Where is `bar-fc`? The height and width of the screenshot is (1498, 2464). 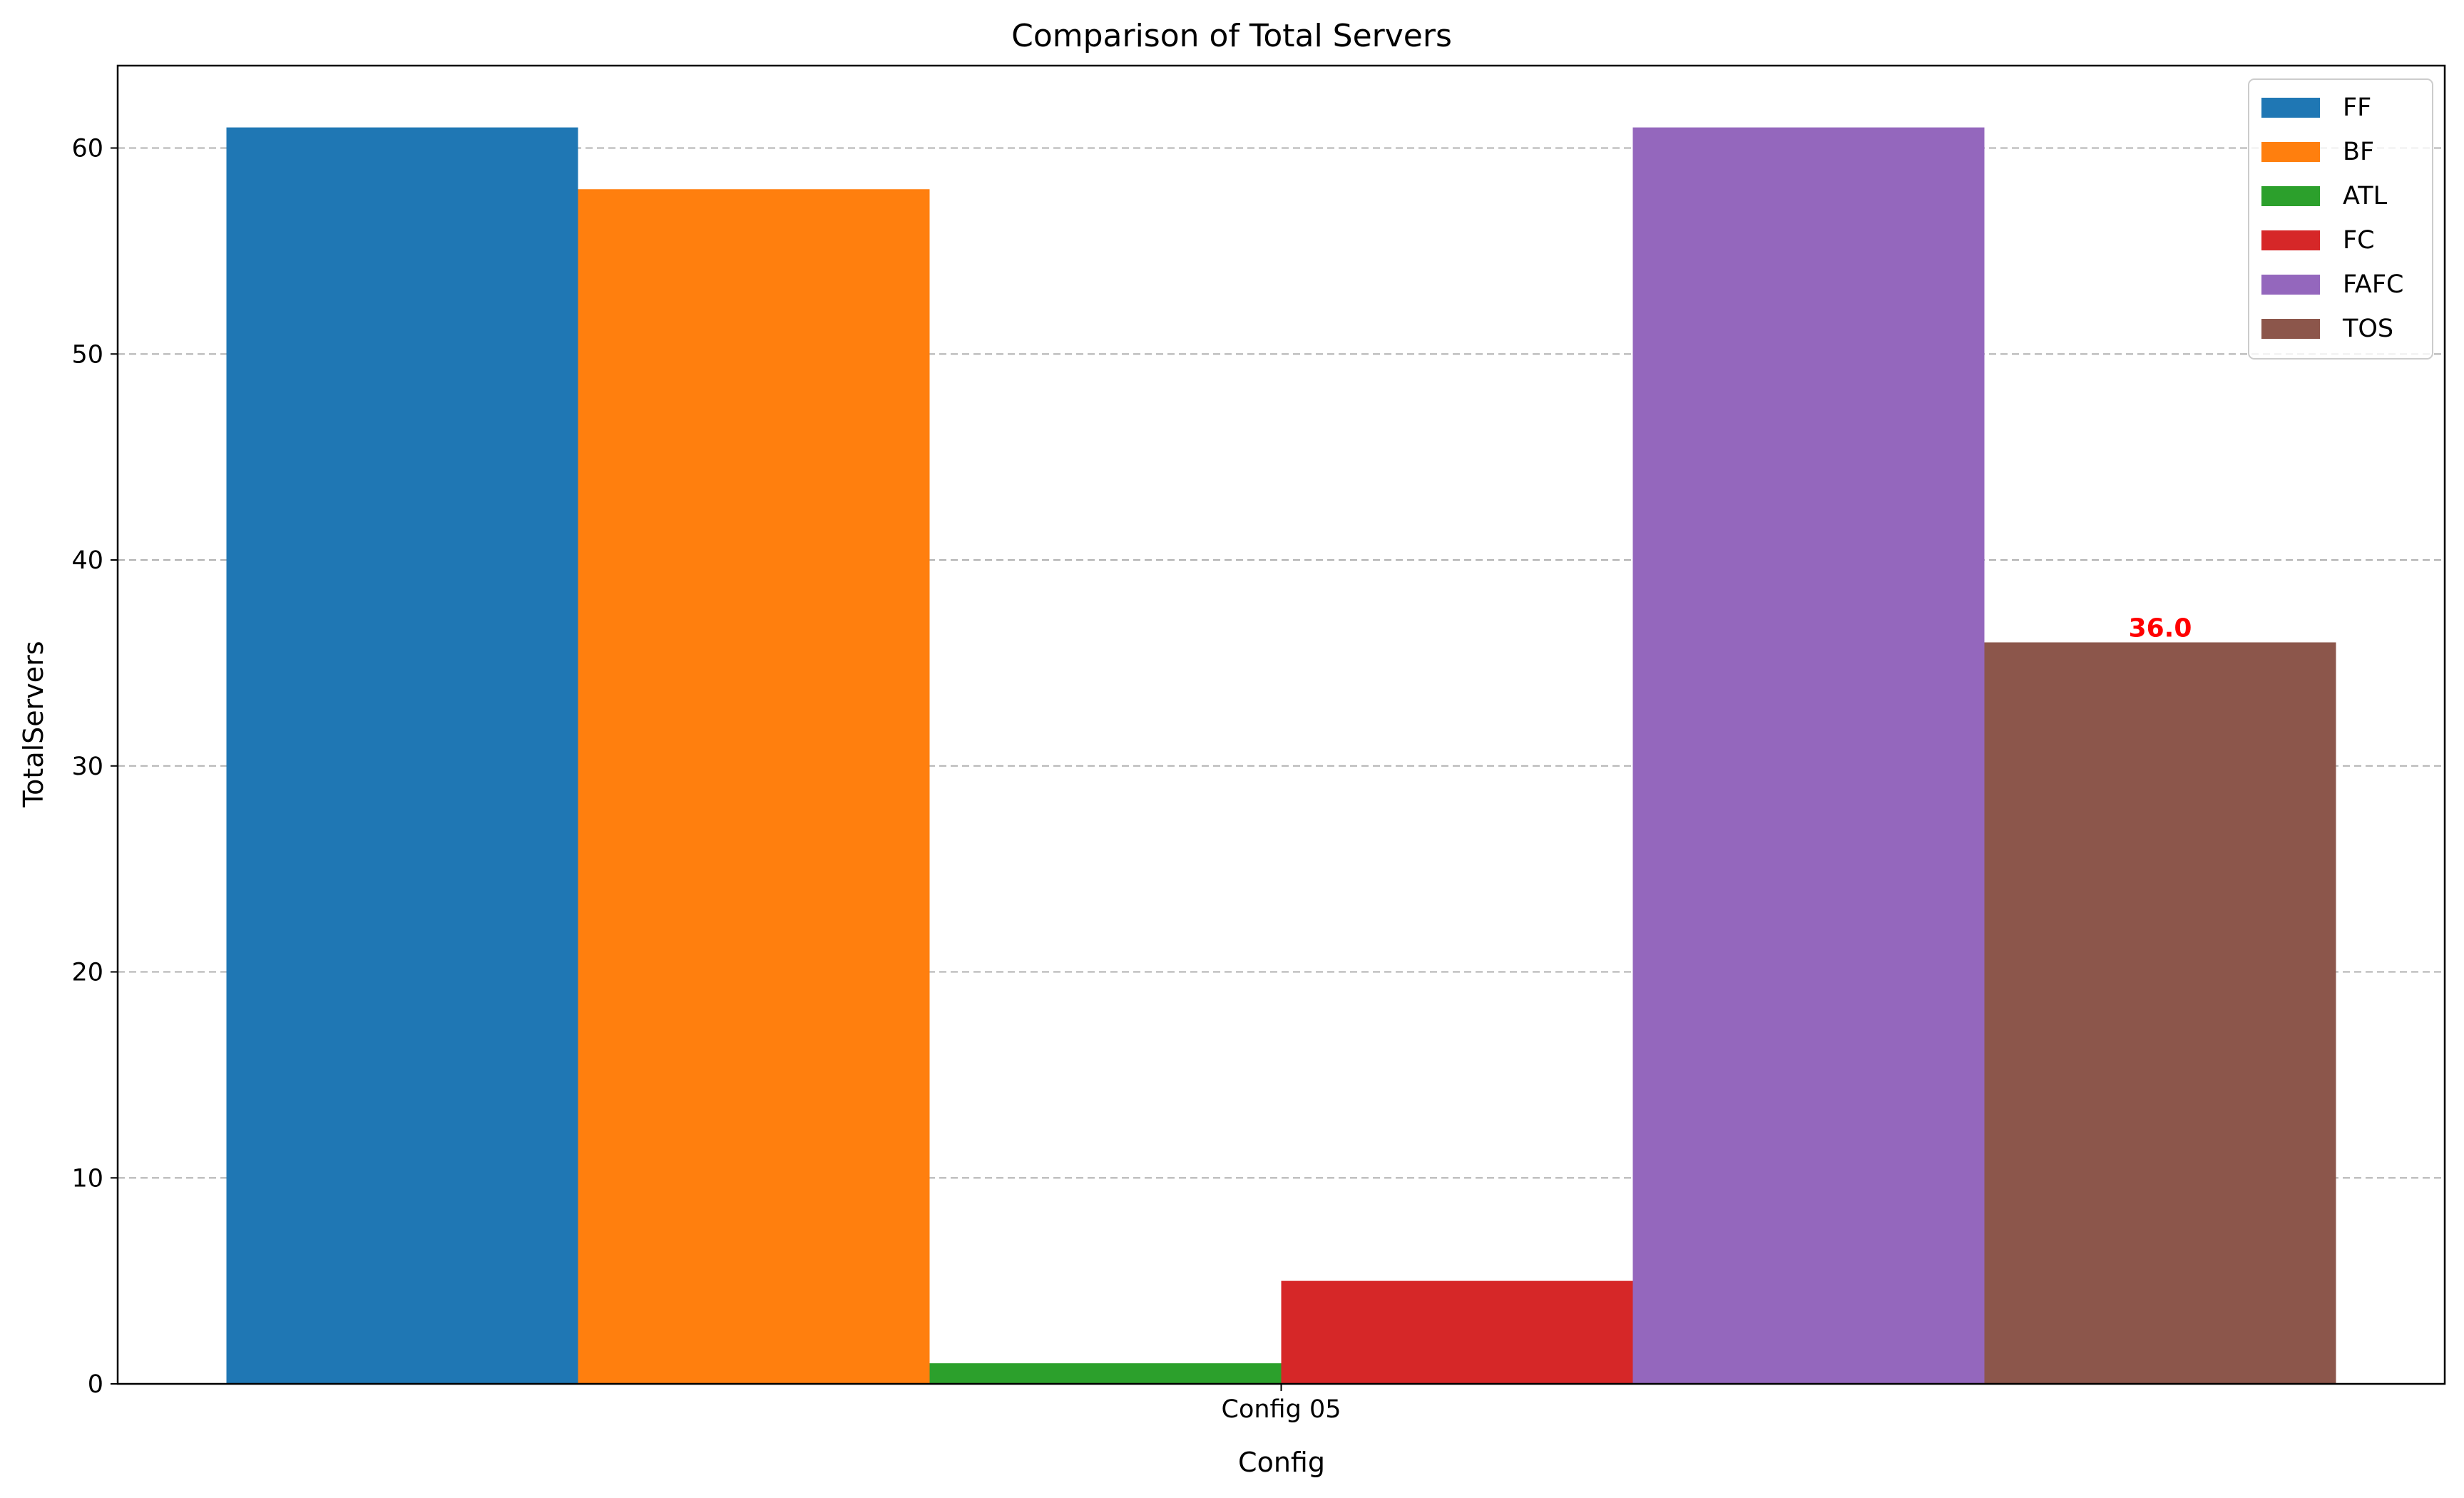 bar-fc is located at coordinates (1457, 1332).